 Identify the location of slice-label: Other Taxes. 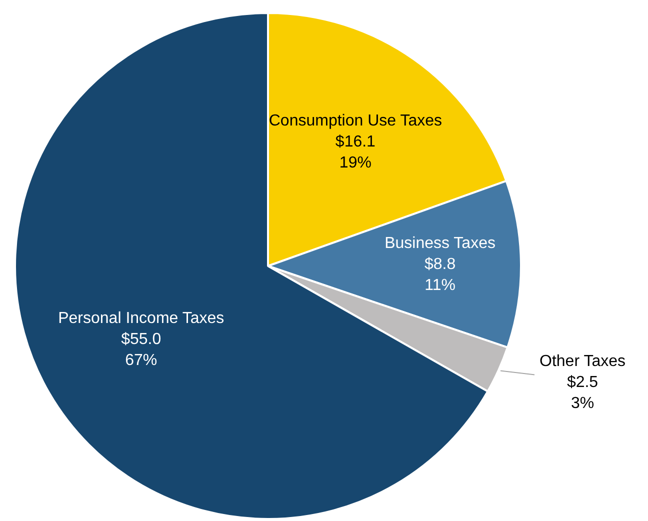
(583, 361).